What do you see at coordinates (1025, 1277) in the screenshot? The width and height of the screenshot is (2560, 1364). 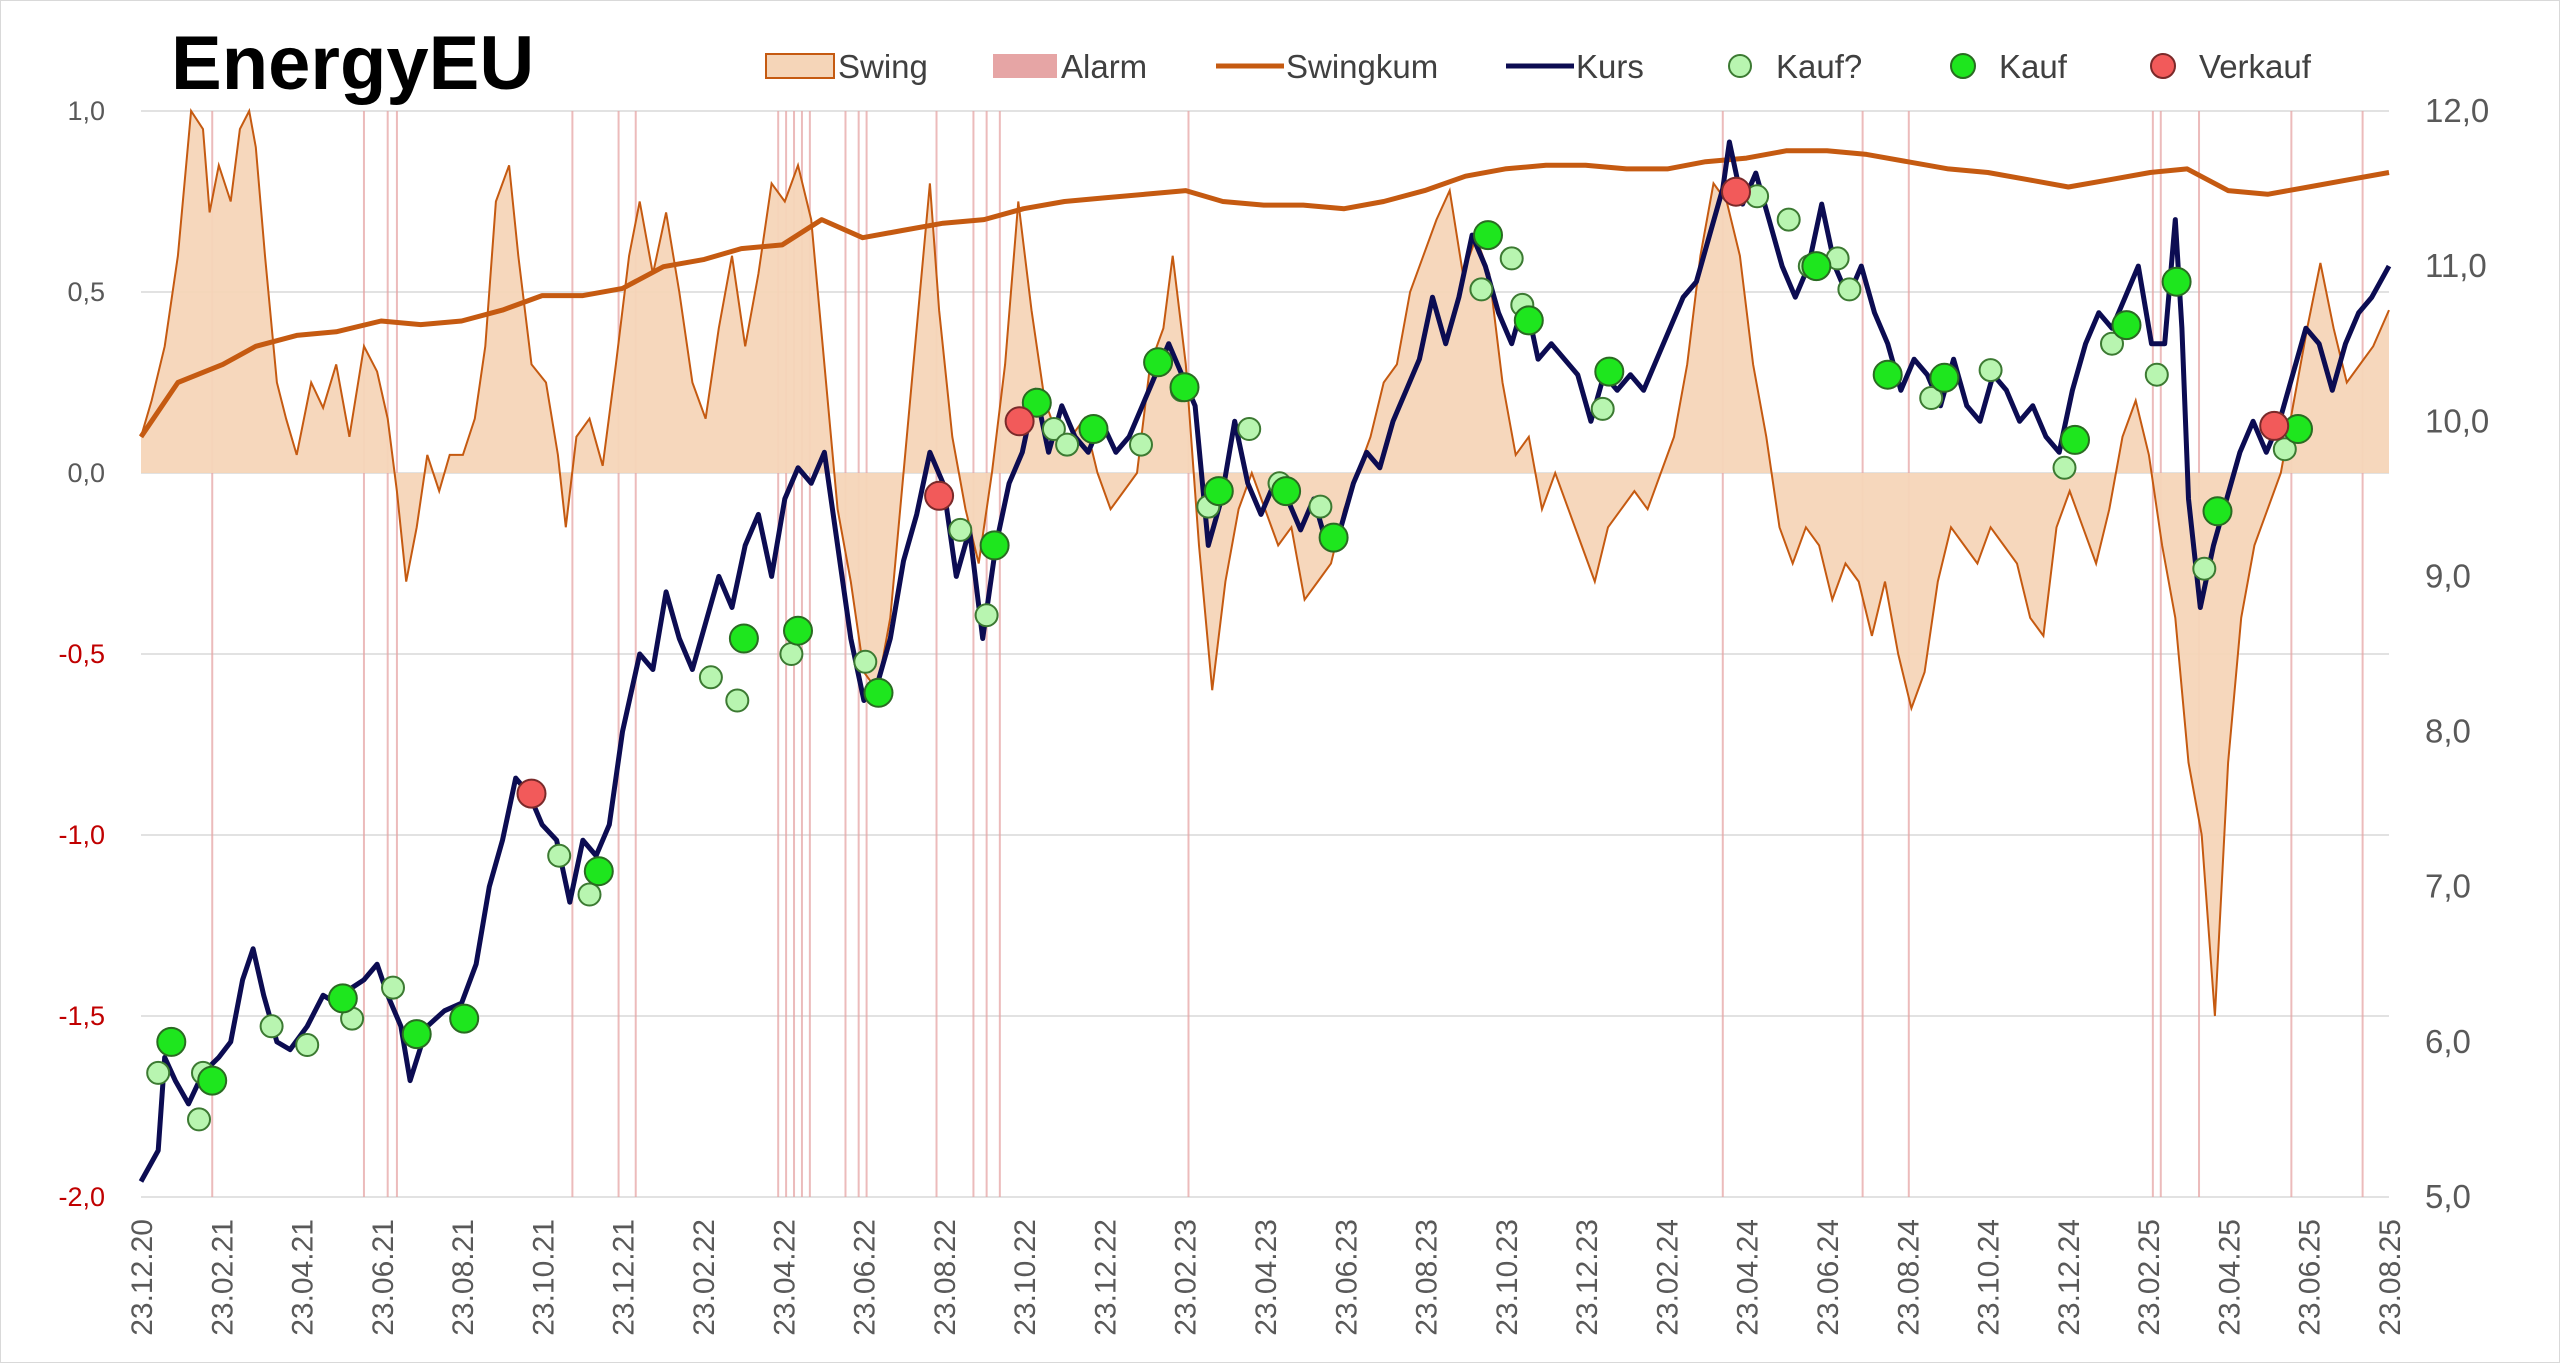 I see `x-tick-label: 23.10.22` at bounding box center [1025, 1277].